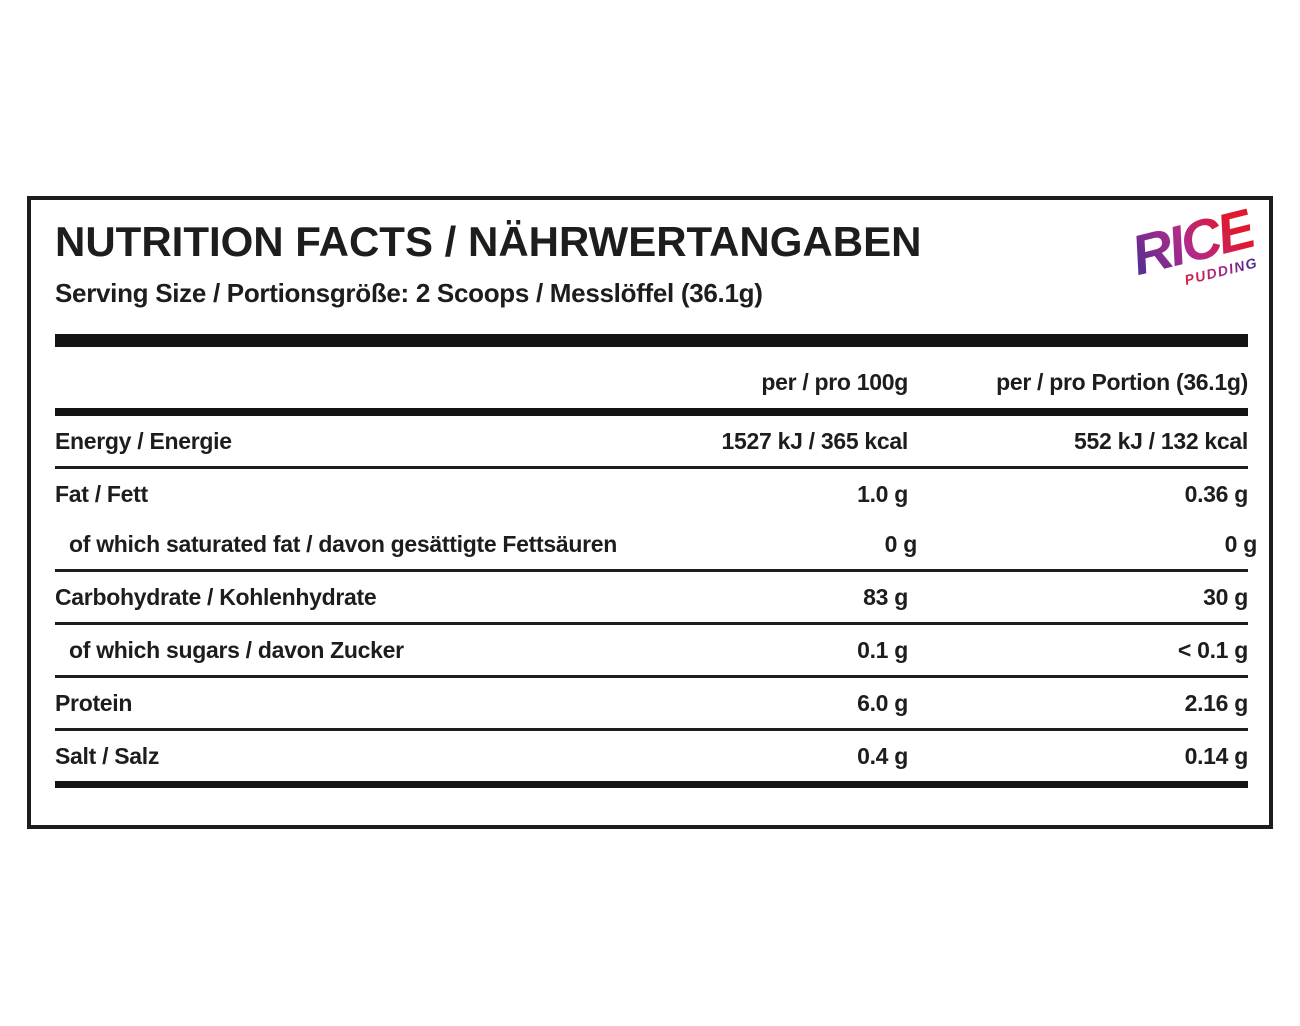 The image size is (1300, 1026). Describe the element at coordinates (1161, 440) in the screenshot. I see `value-per-portion: 552 kJ / 132 kcal` at that location.